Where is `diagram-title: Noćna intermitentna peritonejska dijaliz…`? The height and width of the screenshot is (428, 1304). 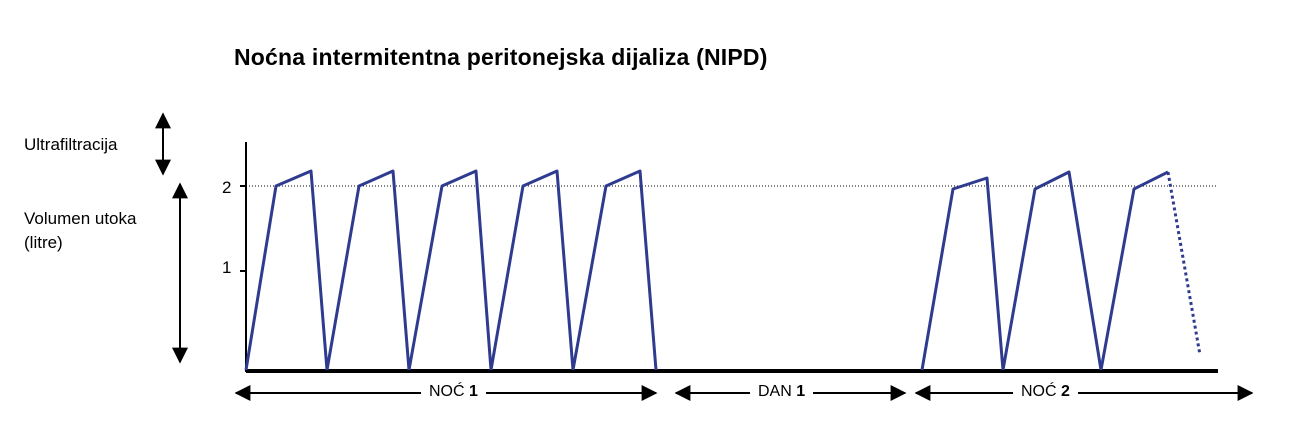 diagram-title: Noćna intermitentna peritonejska dijaliz… is located at coordinates (501, 57).